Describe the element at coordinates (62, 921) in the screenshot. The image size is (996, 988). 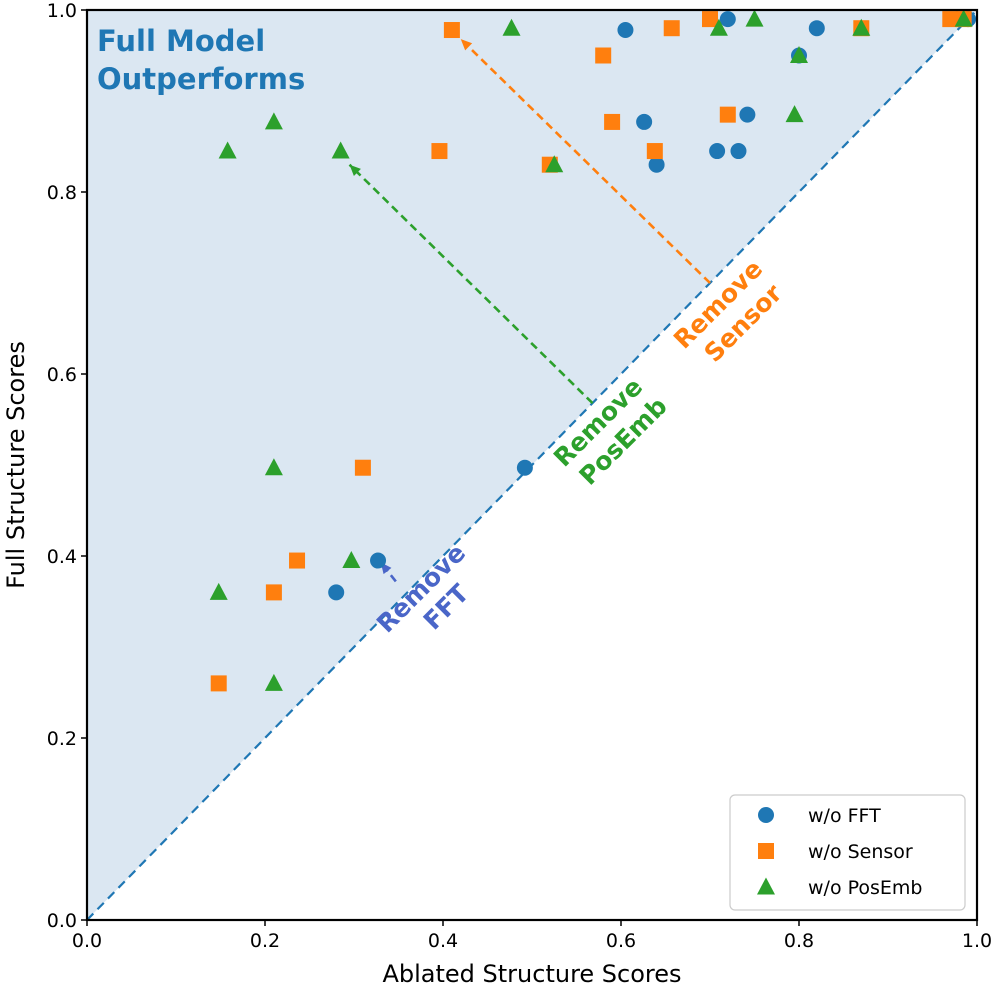
I see `y-tick-label: 0.0` at that location.